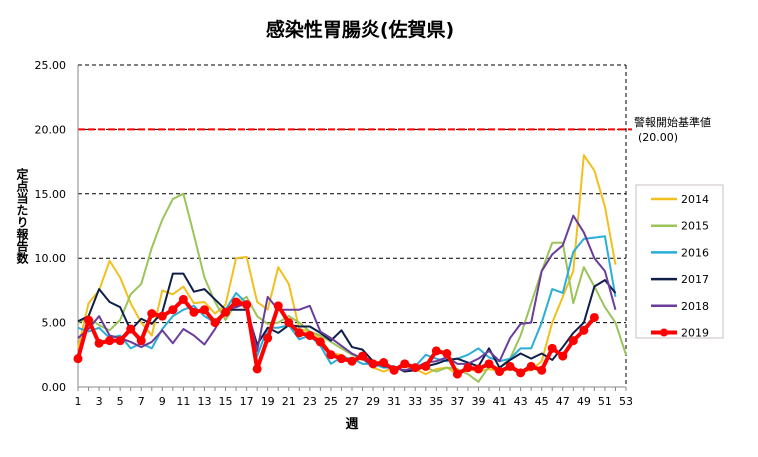 Image resolution: width=758 pixels, height=457 pixels. What do you see at coordinates (695, 226) in the screenshot?
I see `legend-label-2015: 2015` at bounding box center [695, 226].